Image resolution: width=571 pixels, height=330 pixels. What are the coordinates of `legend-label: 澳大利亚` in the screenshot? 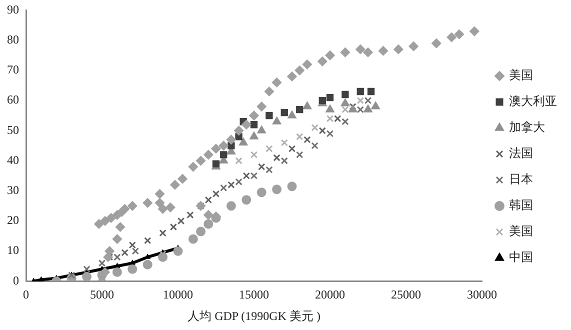 It's located at (533, 101).